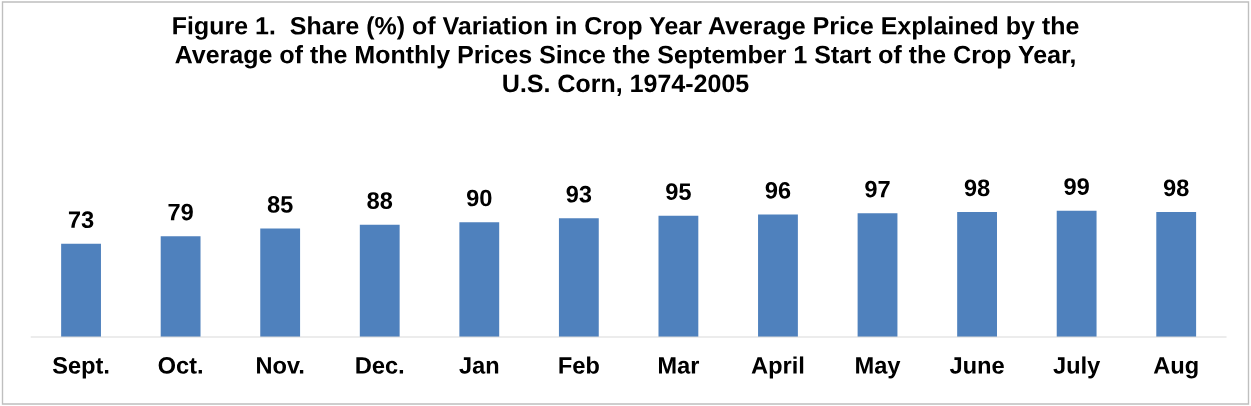 This screenshot has width=1251, height=406. I want to click on data-label: 96, so click(778, 190).